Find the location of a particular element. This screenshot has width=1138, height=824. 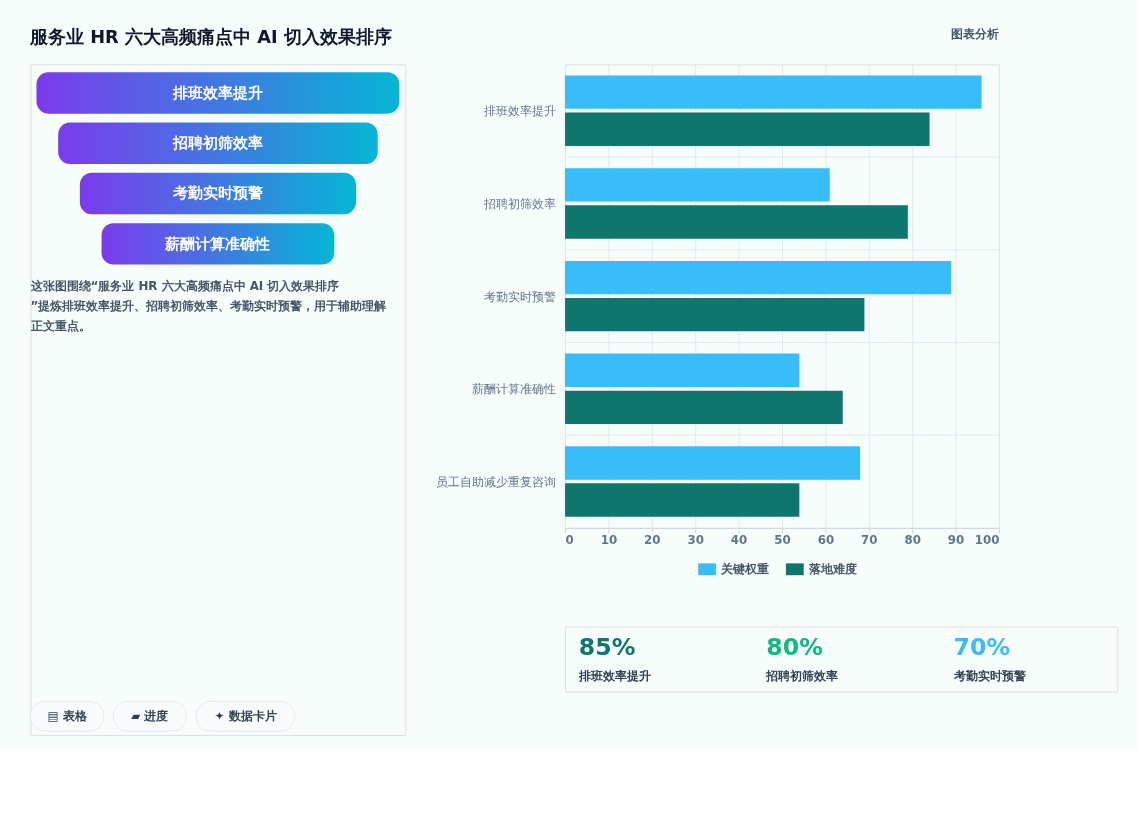

legend-label: 落地难度 is located at coordinates (832, 569).